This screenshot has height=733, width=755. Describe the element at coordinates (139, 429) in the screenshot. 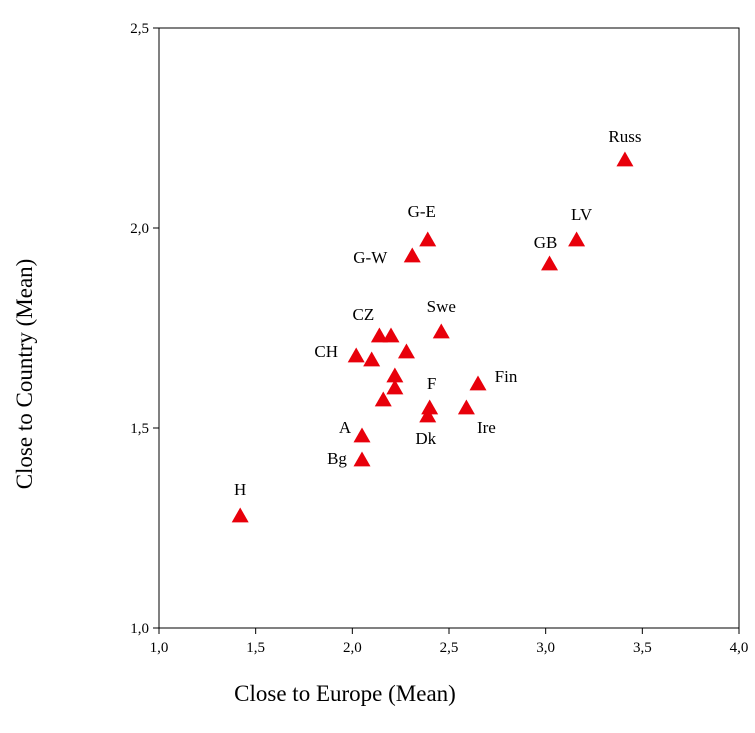

I see `y-tick-label: 1,5` at that location.